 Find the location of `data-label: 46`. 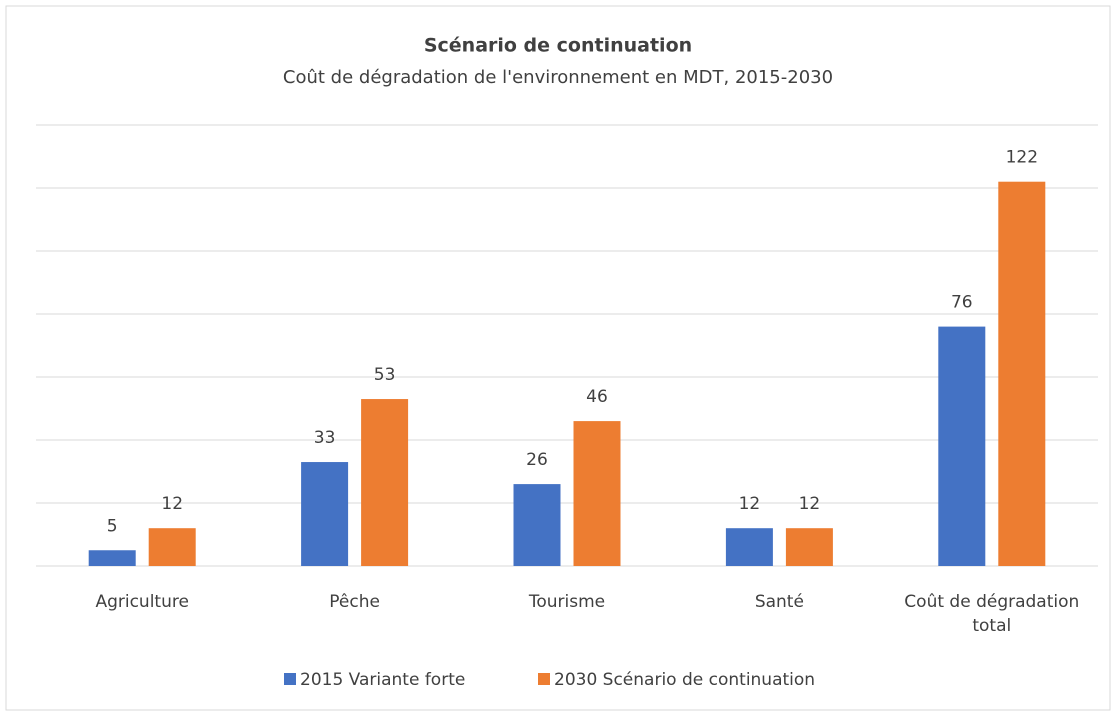

data-label: 46 is located at coordinates (597, 397).